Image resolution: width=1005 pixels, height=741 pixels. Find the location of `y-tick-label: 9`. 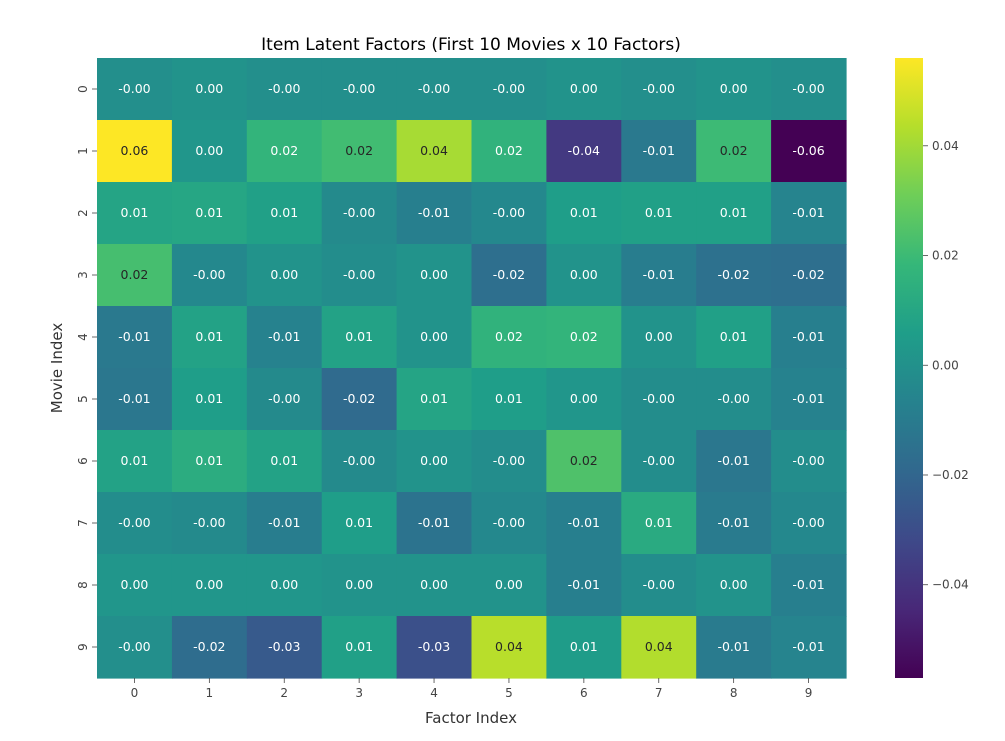

y-tick-label: 9 is located at coordinates (83, 647).